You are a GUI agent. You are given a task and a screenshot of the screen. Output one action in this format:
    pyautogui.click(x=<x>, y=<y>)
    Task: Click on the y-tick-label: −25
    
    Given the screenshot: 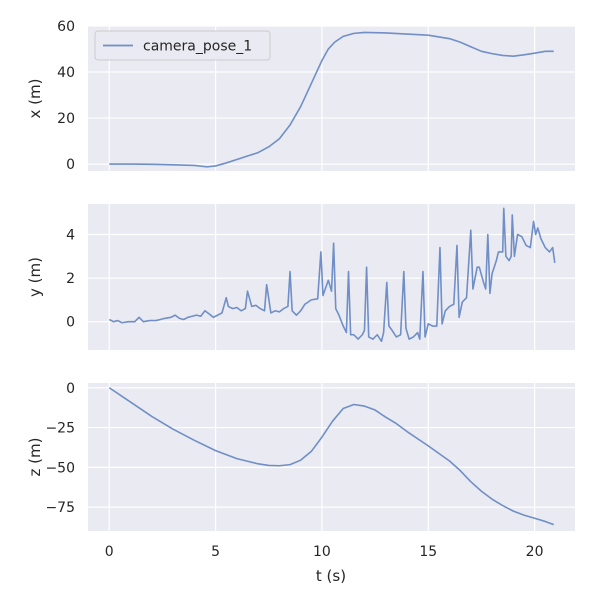 What is the action you would take?
    pyautogui.click(x=60, y=429)
    